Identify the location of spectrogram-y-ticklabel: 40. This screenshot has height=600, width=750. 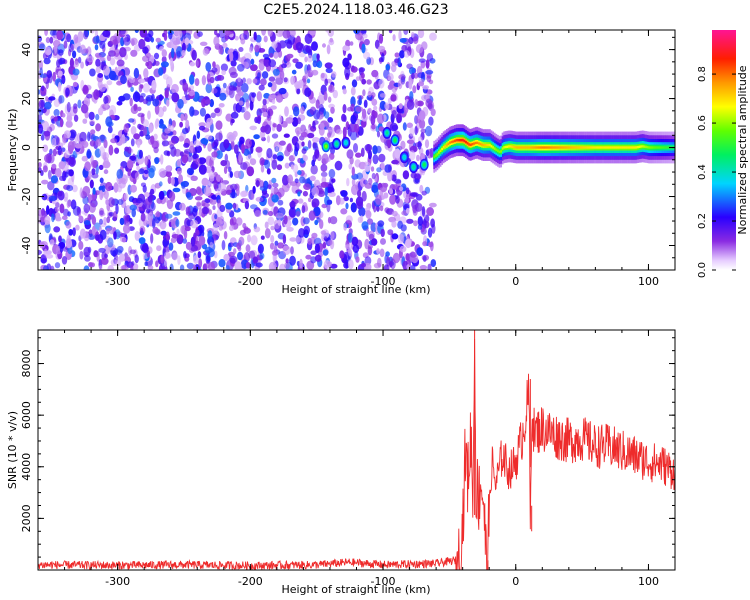
(26, 50).